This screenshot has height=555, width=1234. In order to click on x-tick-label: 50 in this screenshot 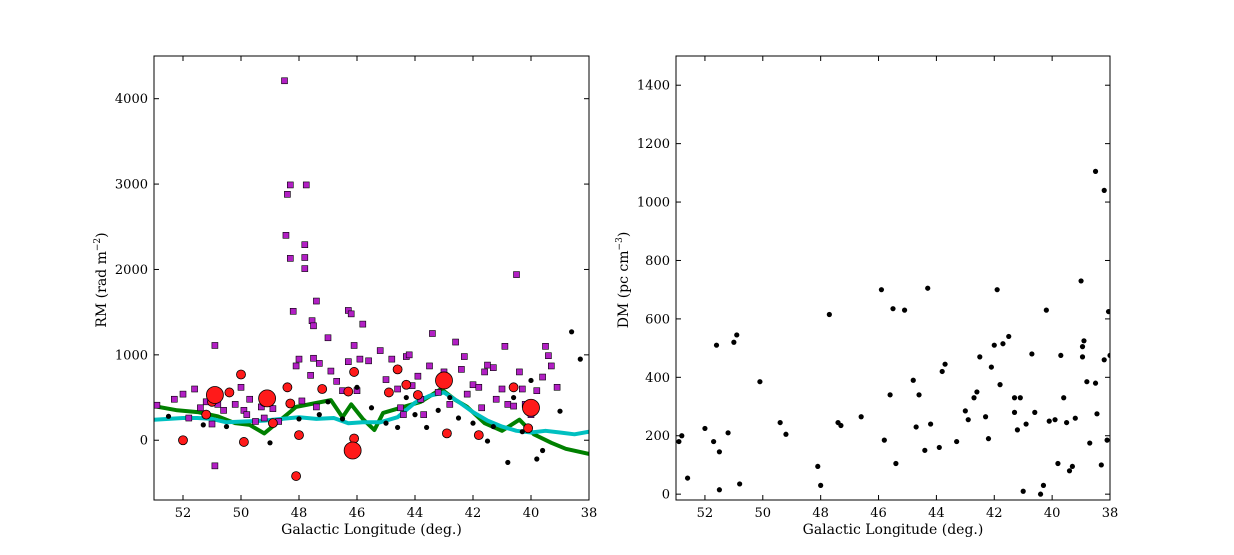, I will do `click(241, 513)`.